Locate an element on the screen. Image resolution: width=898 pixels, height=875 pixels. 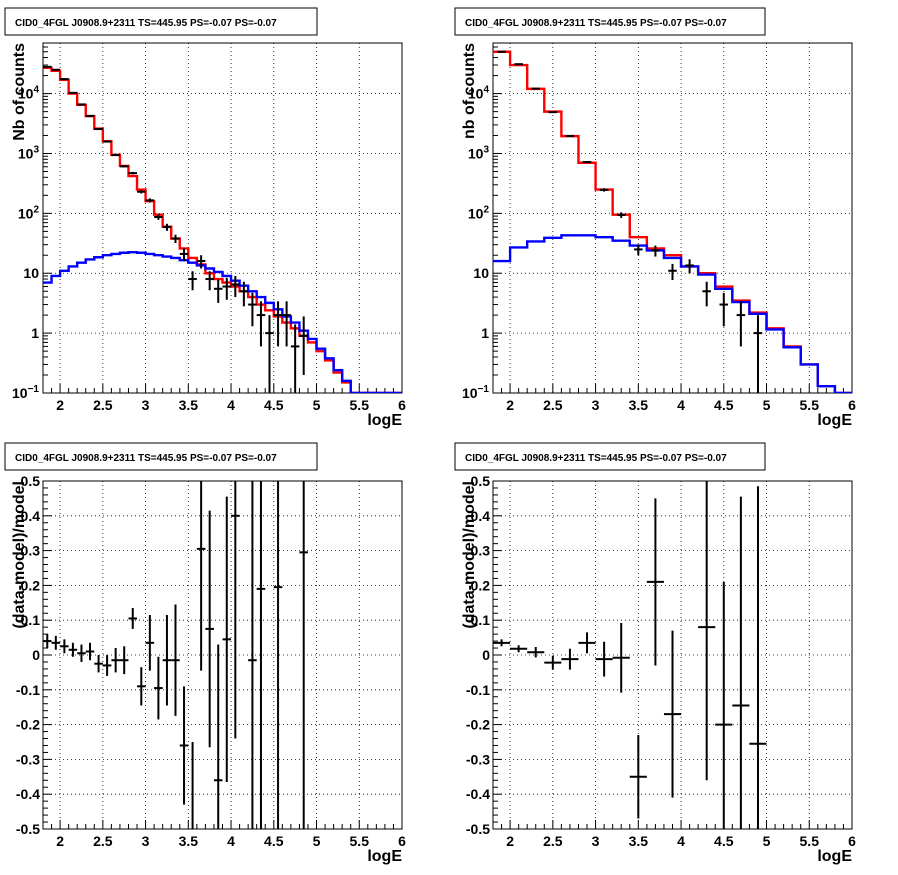
y-tick-label: 10⁻¹ is located at coordinates (475, 392).